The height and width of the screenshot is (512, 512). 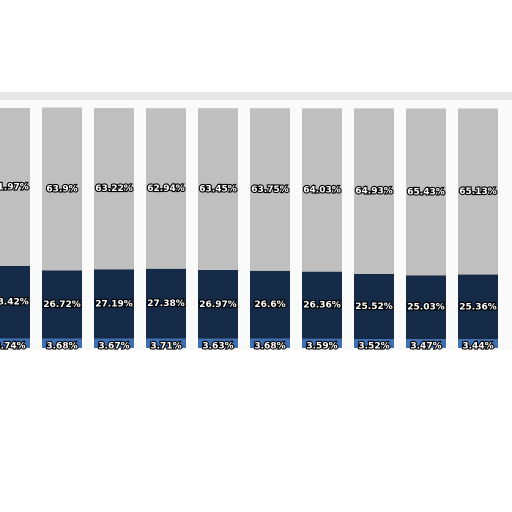 I want to click on data-label: 3.47%, so click(x=425, y=347).